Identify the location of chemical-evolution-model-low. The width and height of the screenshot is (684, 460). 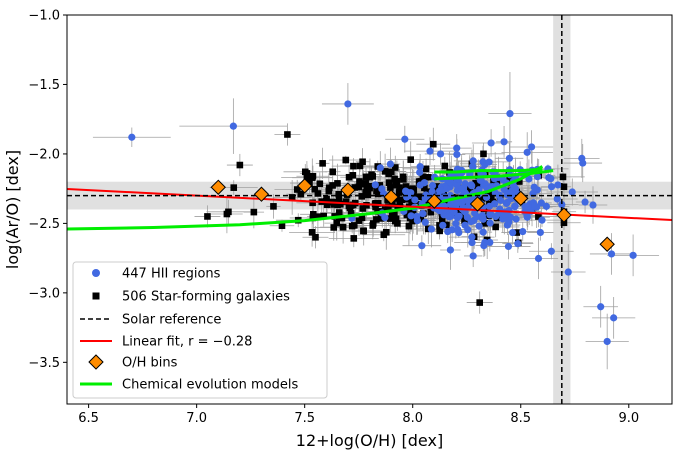
(305, 198).